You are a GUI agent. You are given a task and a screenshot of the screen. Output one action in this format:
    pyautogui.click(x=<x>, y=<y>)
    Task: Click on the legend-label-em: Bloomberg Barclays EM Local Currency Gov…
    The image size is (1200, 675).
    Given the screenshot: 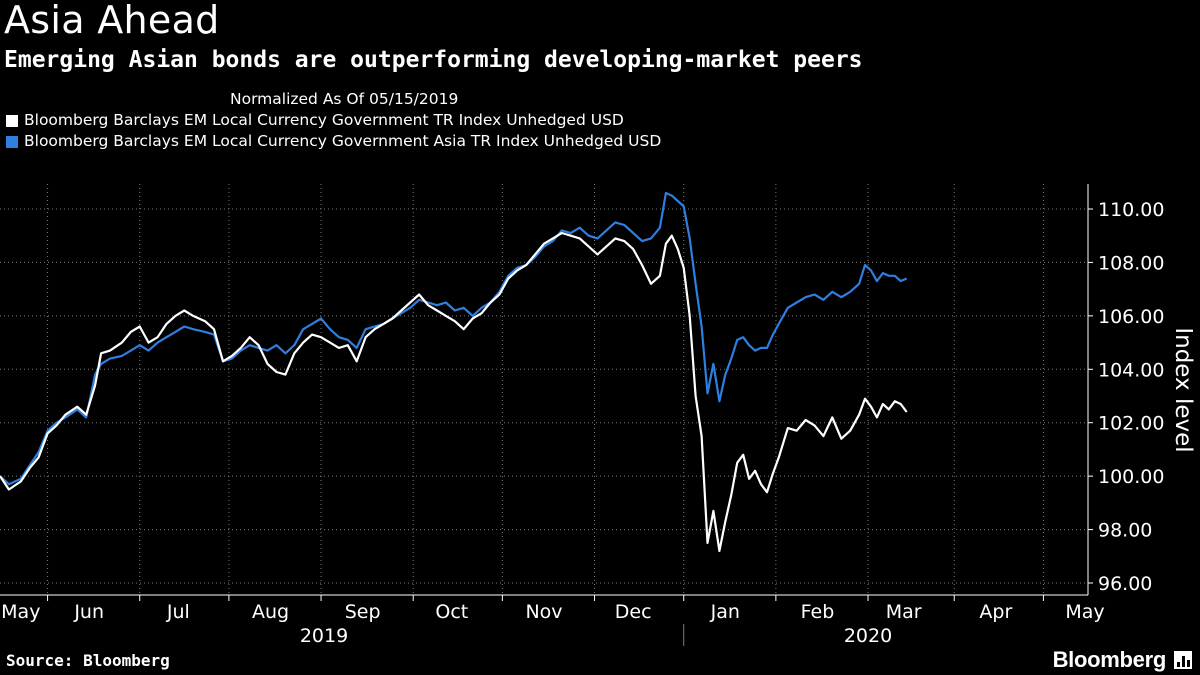 What is the action you would take?
    pyautogui.click(x=324, y=120)
    